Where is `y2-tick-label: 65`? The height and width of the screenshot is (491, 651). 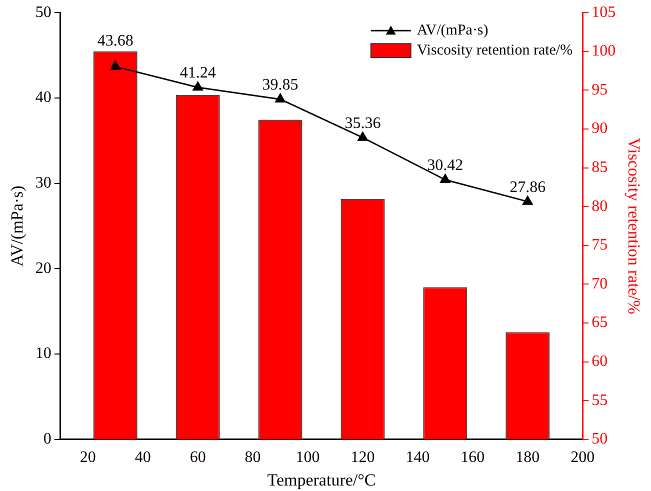
y2-tick-label: 65 is located at coordinates (600, 323).